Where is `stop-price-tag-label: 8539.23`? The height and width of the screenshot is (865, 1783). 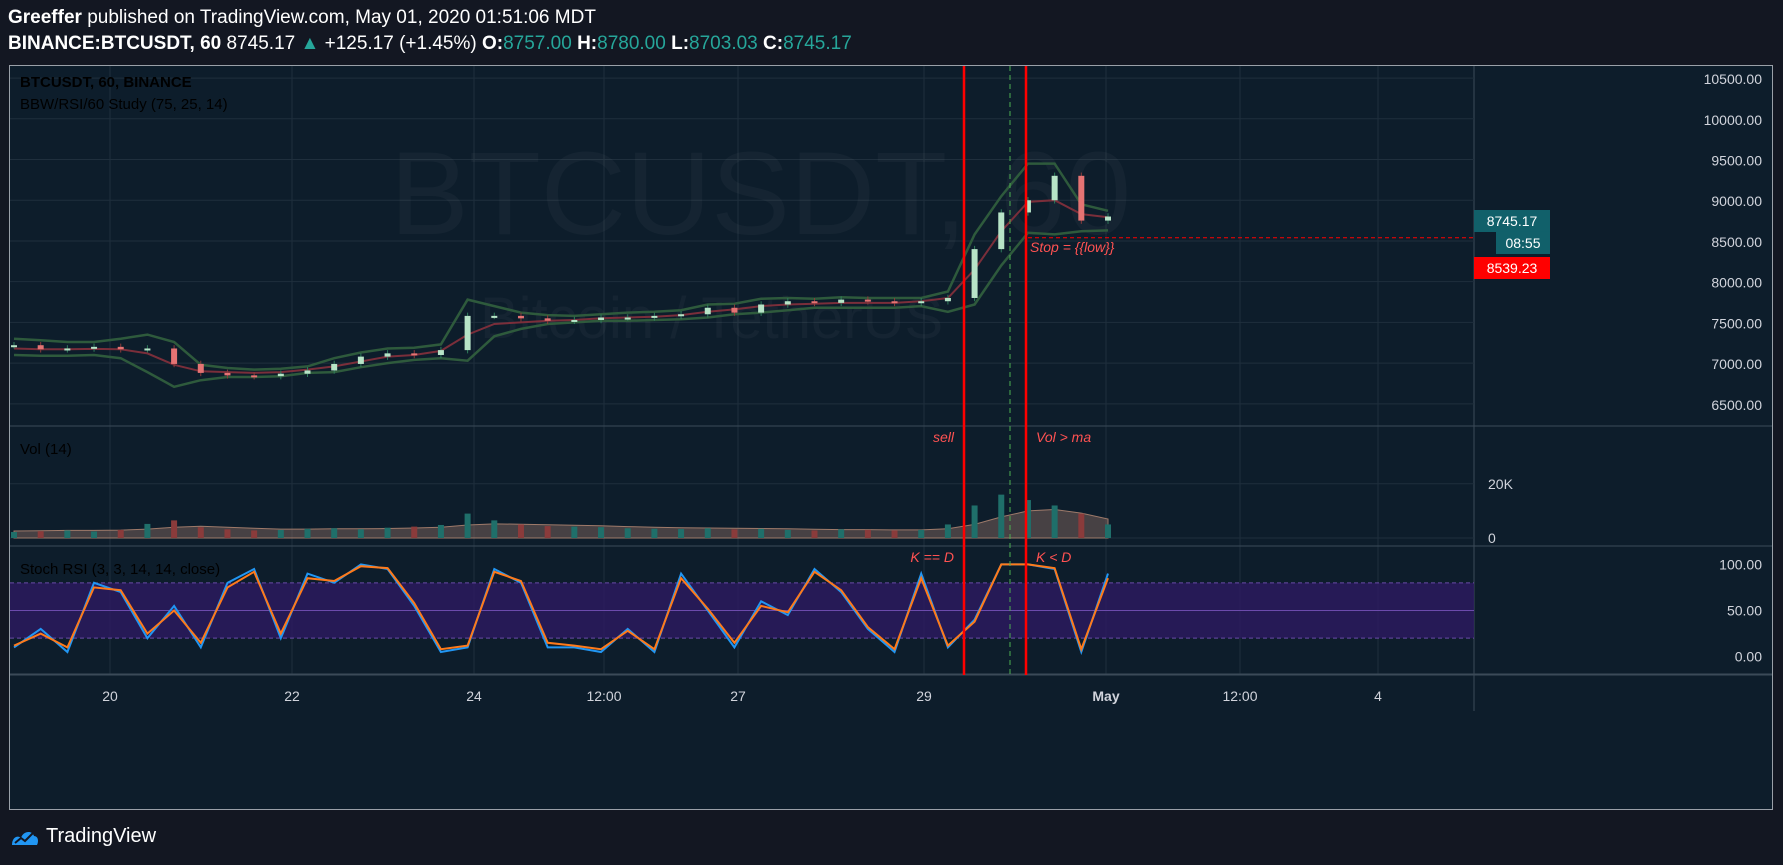 stop-price-tag-label: 8539.23 is located at coordinates (1512, 268).